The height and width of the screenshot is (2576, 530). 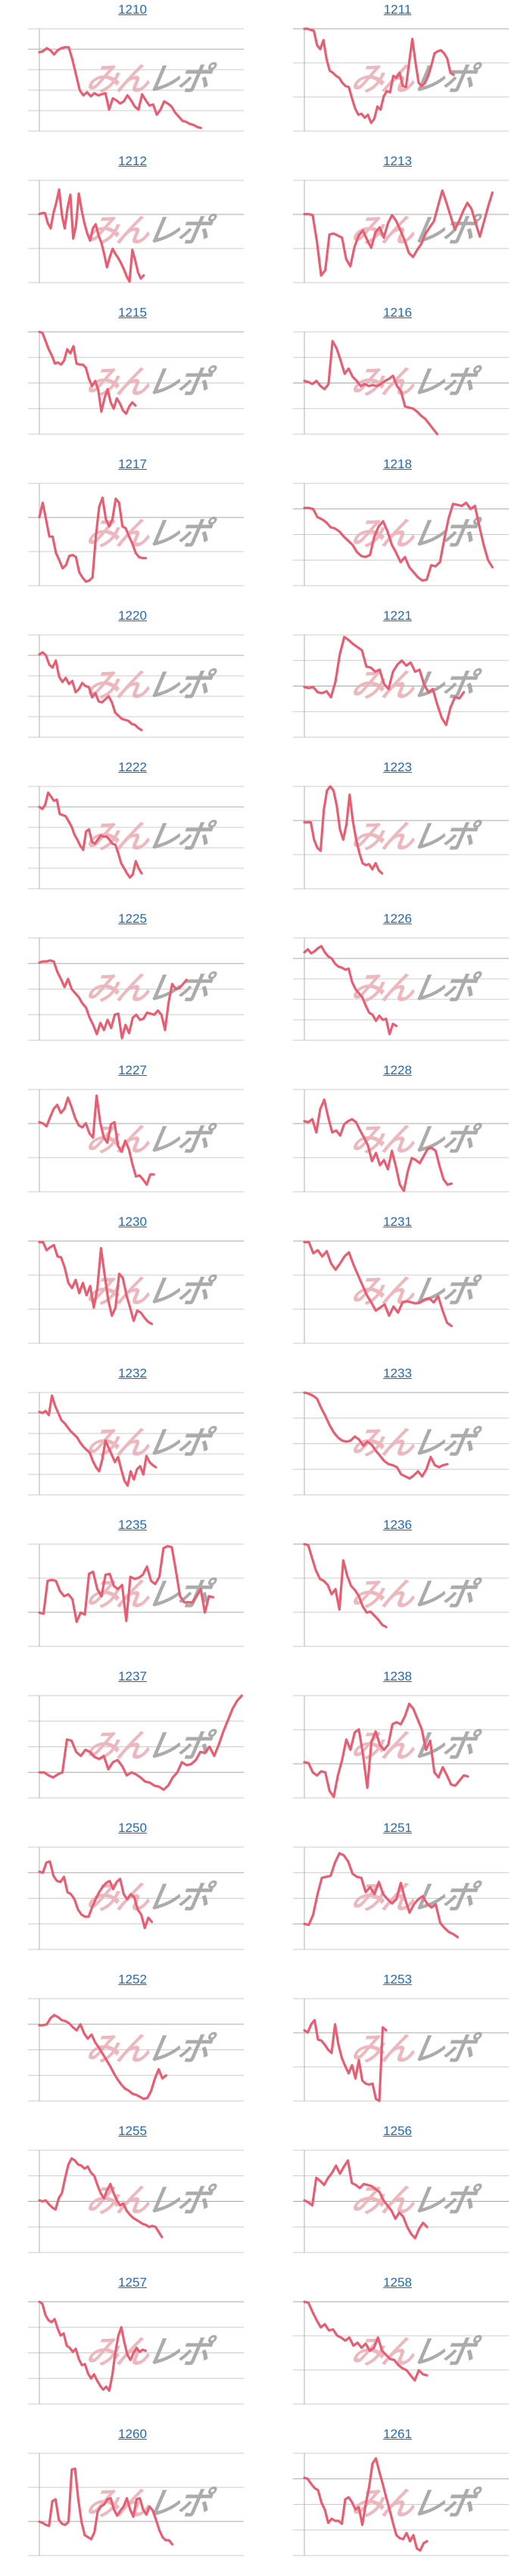 What do you see at coordinates (397, 1070) in the screenshot?
I see `chart-link: 1228` at bounding box center [397, 1070].